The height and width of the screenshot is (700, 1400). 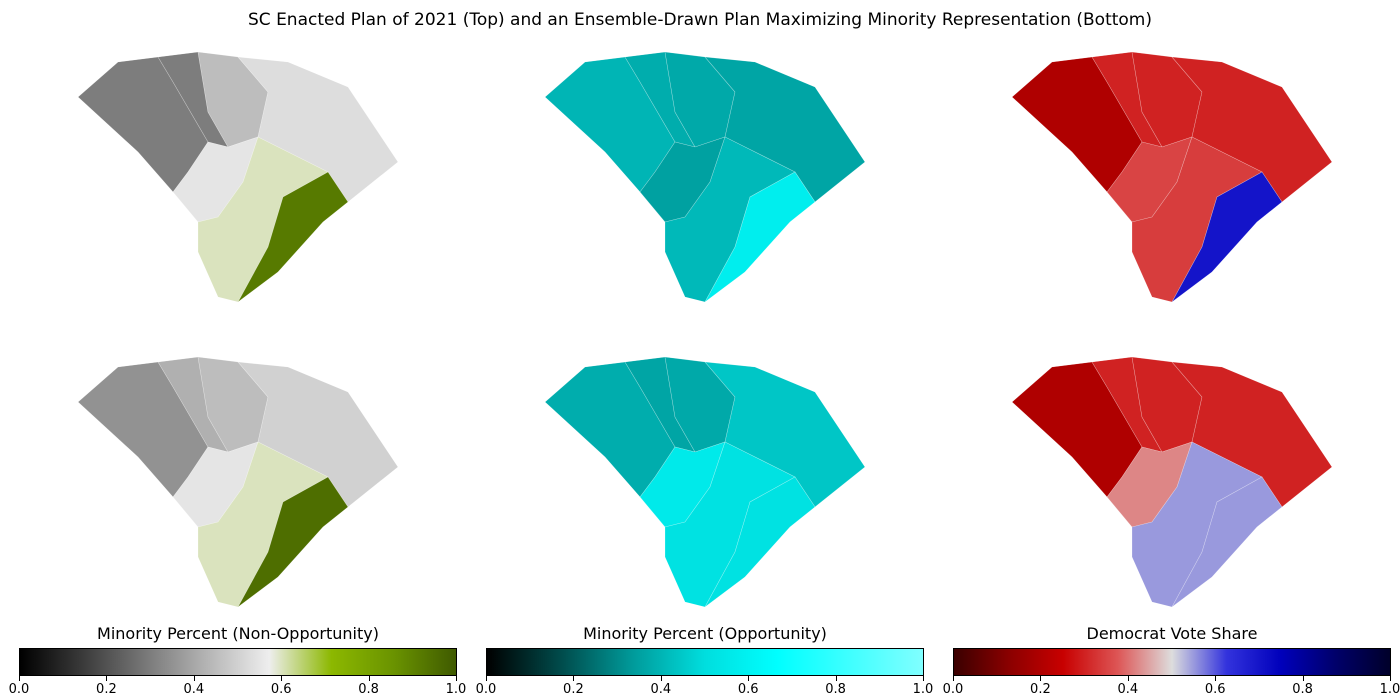 I want to click on colorbar-title: Minority Percent (Opportunity), so click(x=705, y=633).